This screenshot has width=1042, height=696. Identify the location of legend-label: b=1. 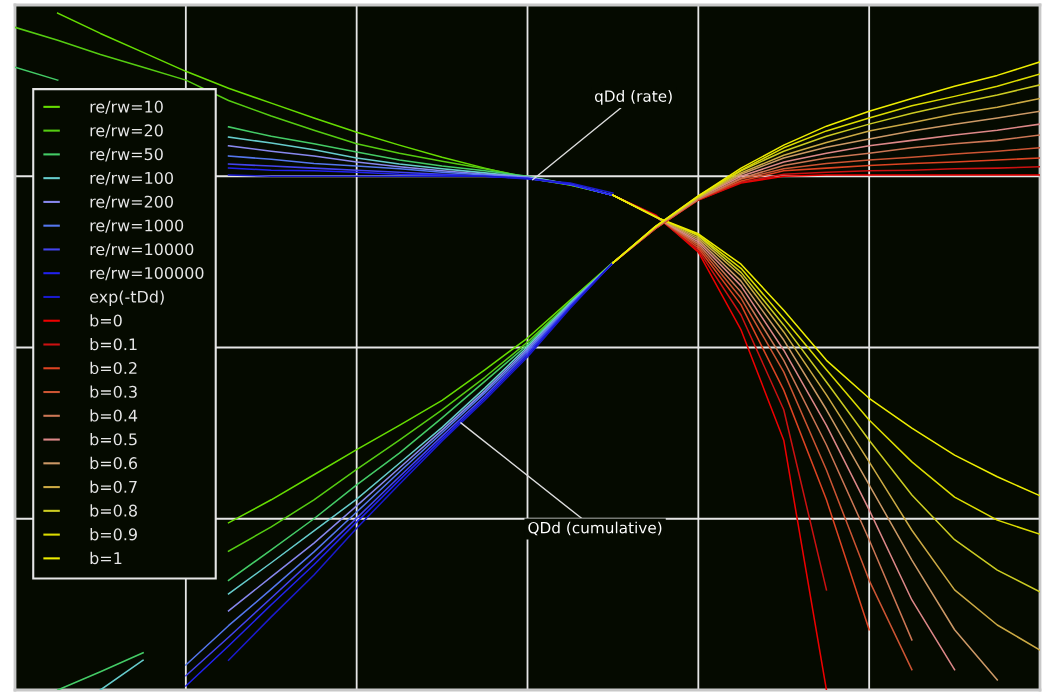
(106, 558).